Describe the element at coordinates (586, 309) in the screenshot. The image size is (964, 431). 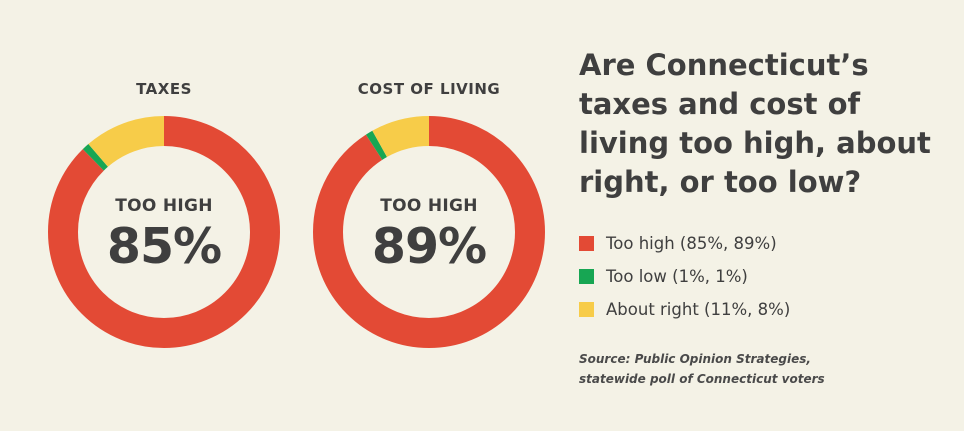
I see `about-right-swatch` at that location.